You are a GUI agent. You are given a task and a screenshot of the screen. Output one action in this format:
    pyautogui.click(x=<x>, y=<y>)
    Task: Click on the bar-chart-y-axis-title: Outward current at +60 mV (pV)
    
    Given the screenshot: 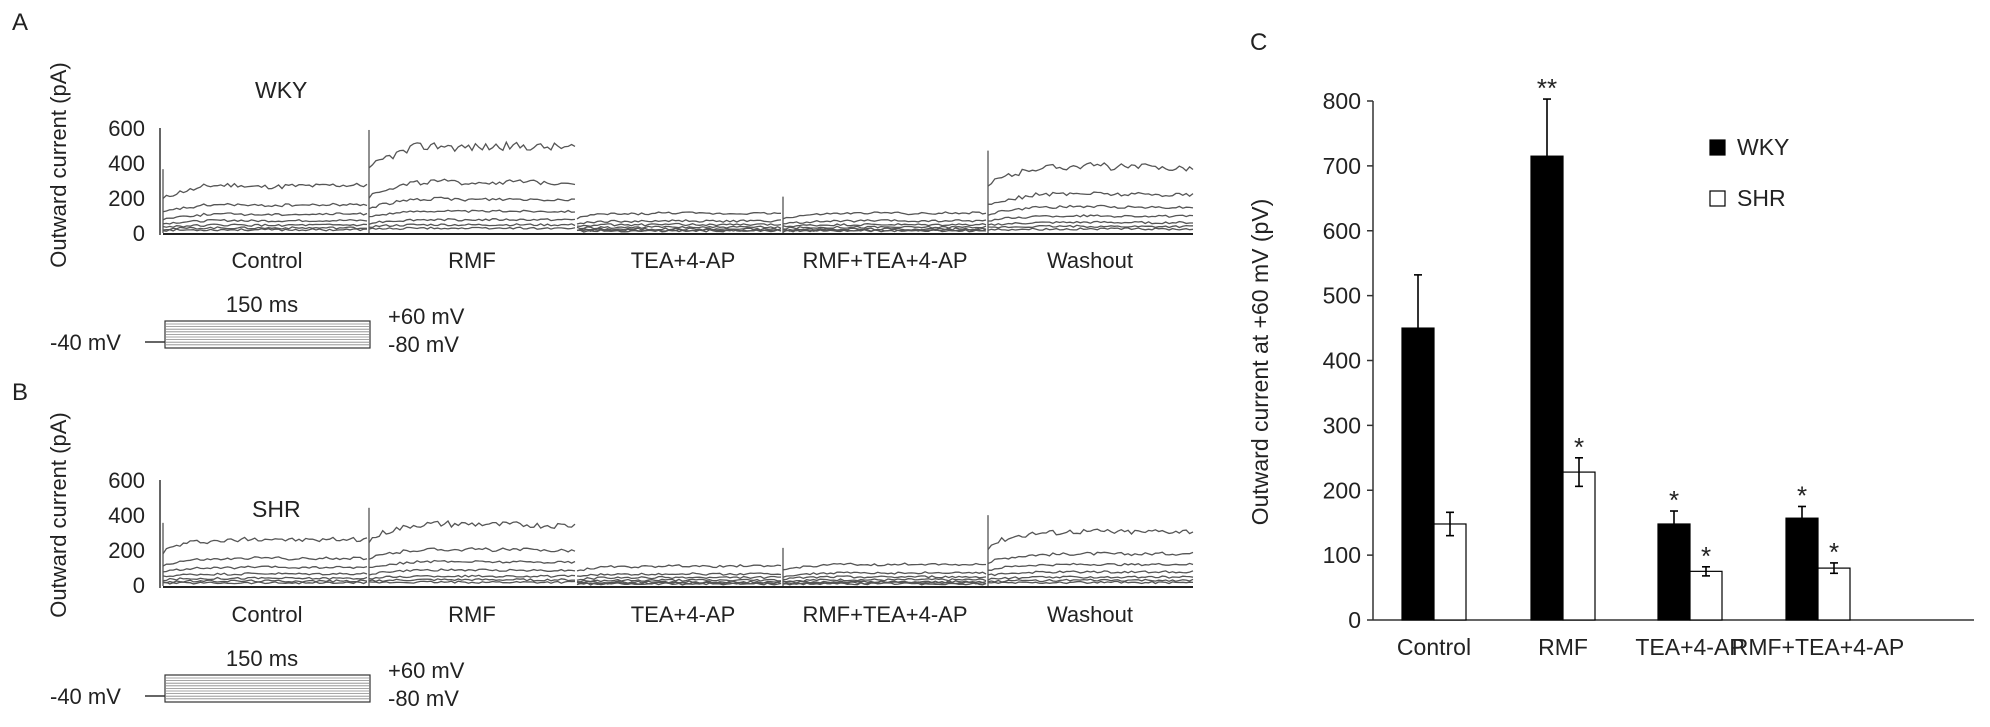 What is the action you would take?
    pyautogui.click(x=1260, y=362)
    